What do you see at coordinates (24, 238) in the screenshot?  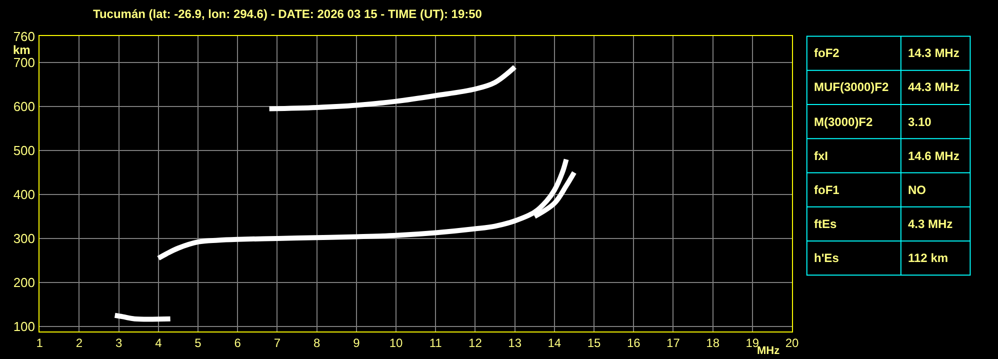 I see `y-tick-label: 300` at bounding box center [24, 238].